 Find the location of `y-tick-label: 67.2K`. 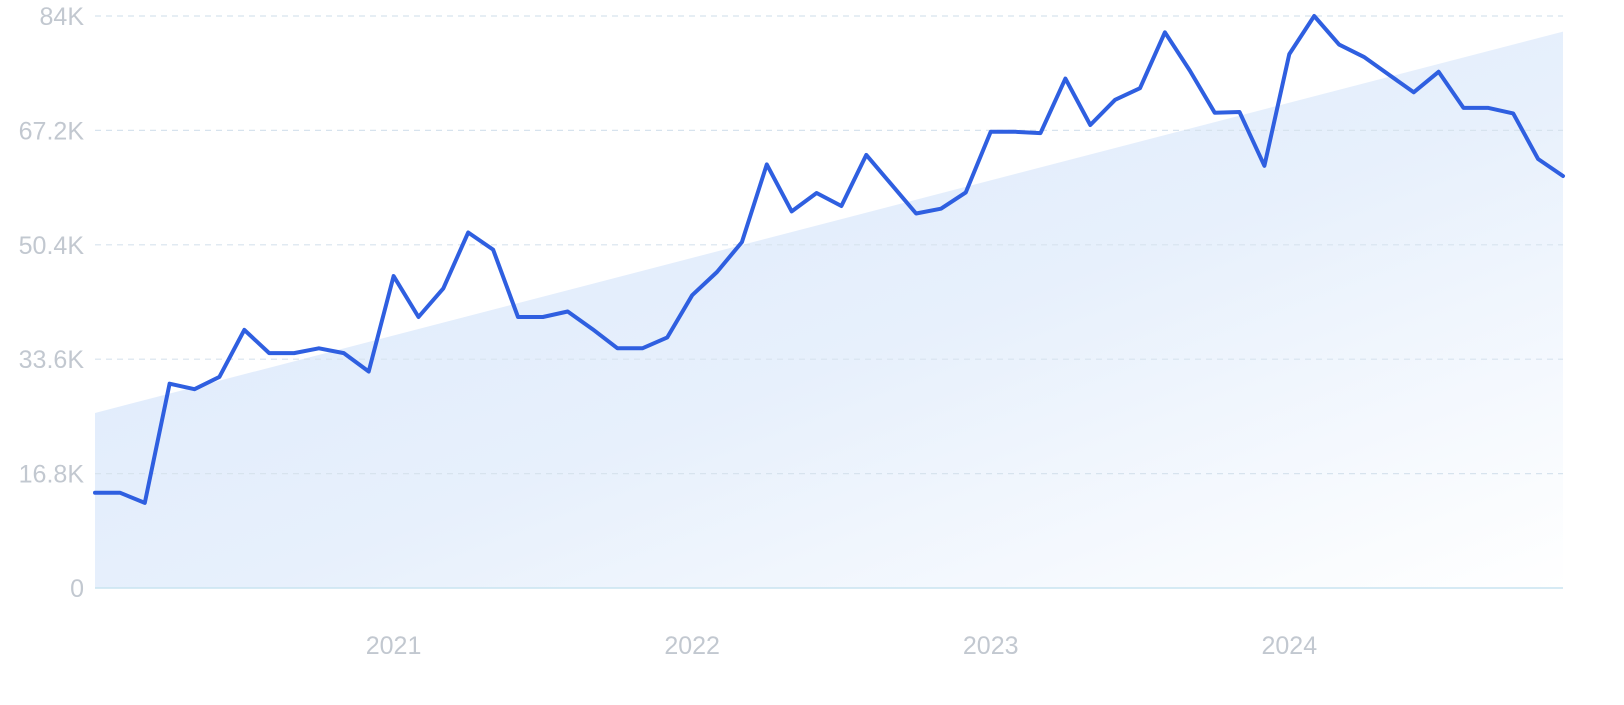

y-tick-label: 67.2K is located at coordinates (52, 131).